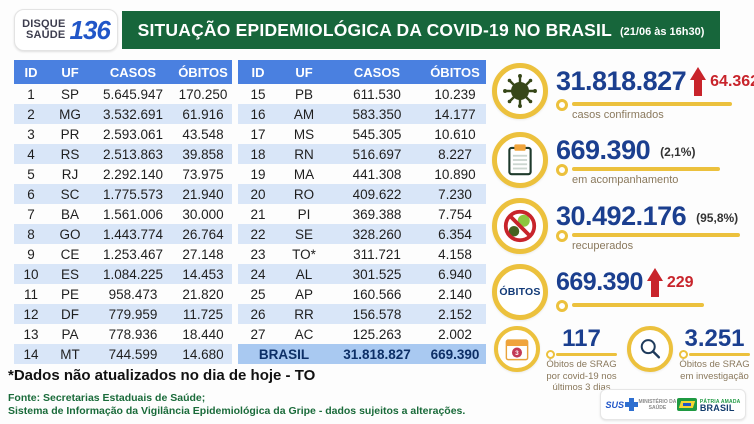 This screenshot has height=424, width=754. Describe the element at coordinates (520, 292) in the screenshot. I see `obitos-circle-icon: ÓBITOS` at that location.